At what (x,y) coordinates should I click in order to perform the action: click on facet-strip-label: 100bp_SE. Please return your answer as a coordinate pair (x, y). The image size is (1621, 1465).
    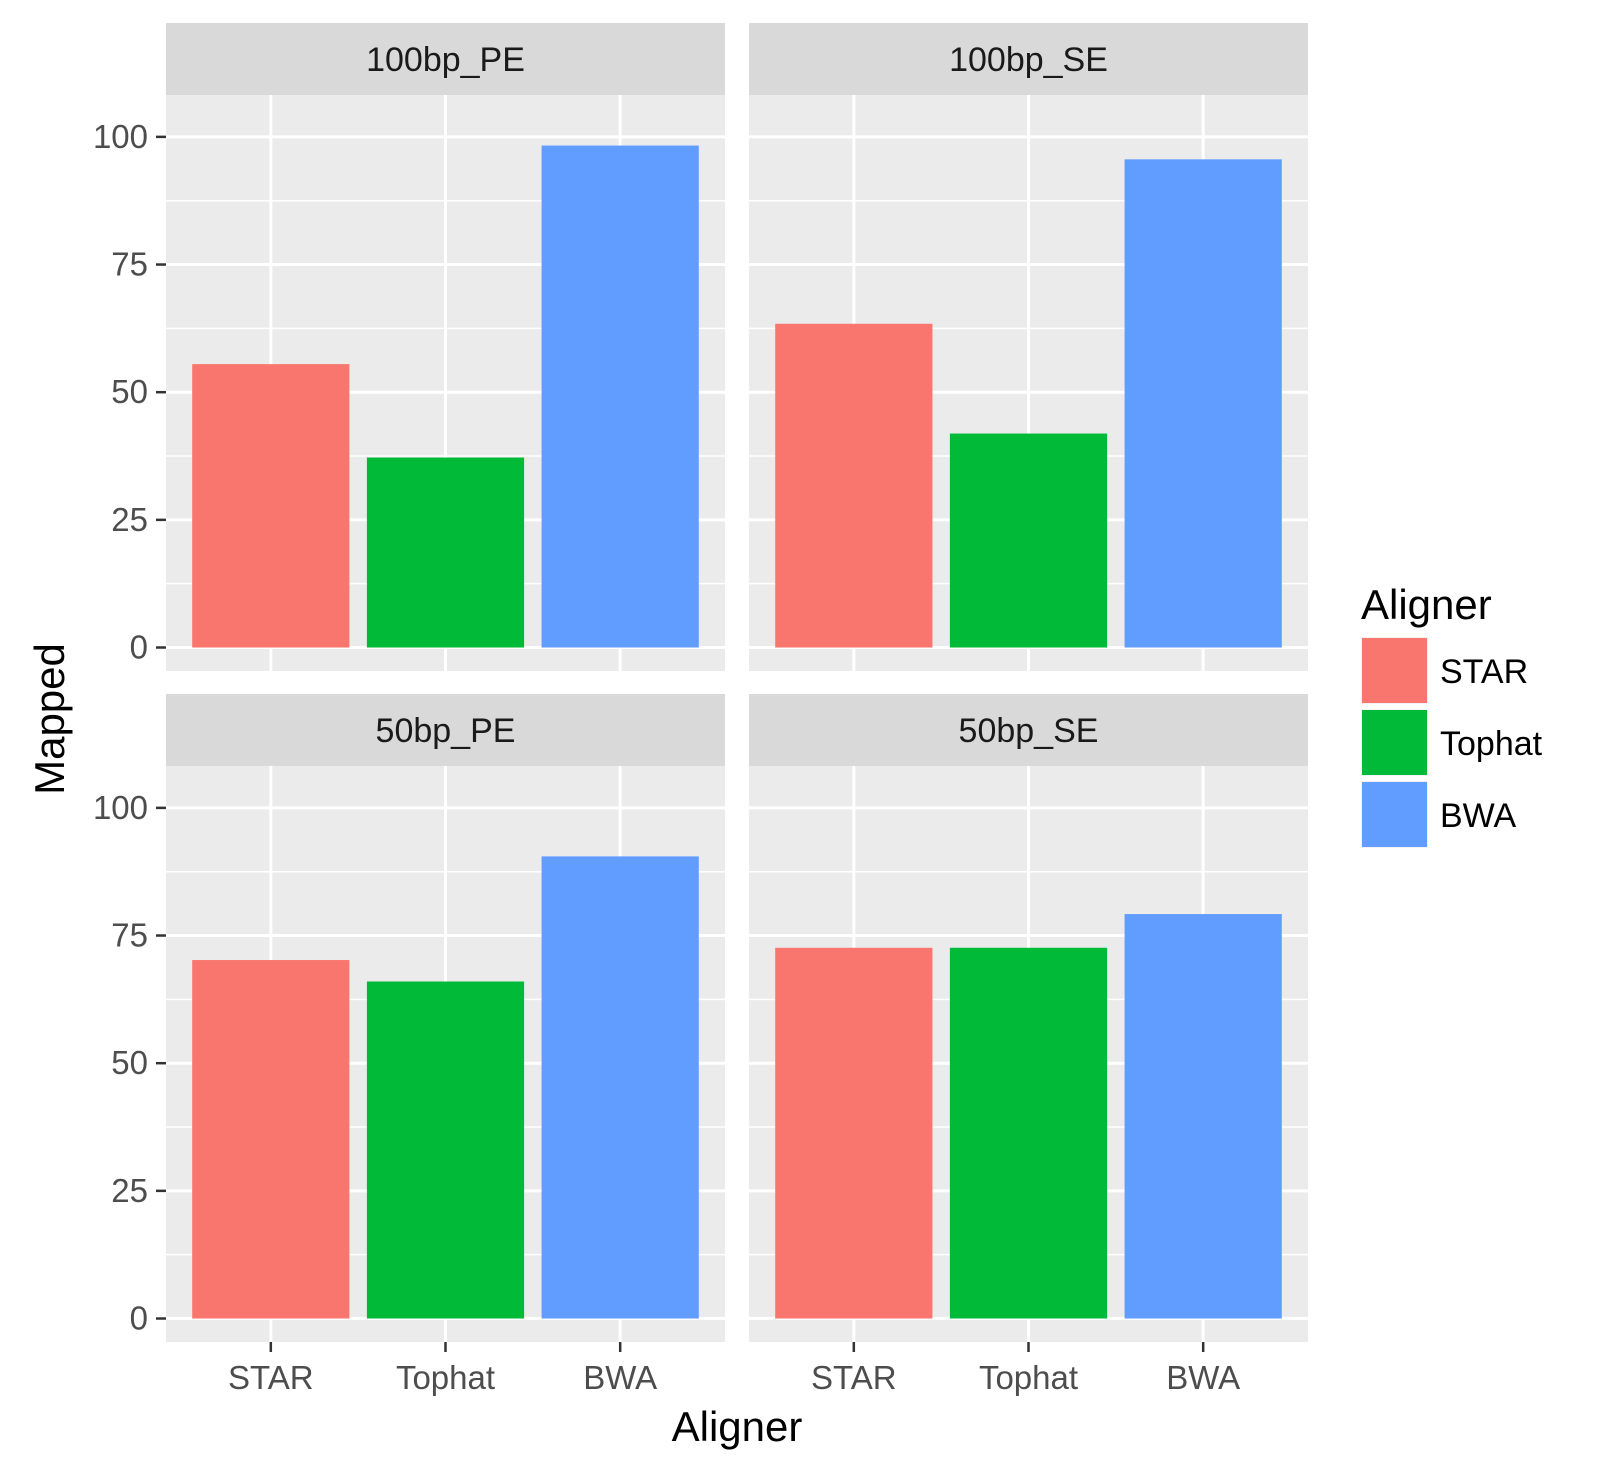
    Looking at the image, I should click on (1028, 60).